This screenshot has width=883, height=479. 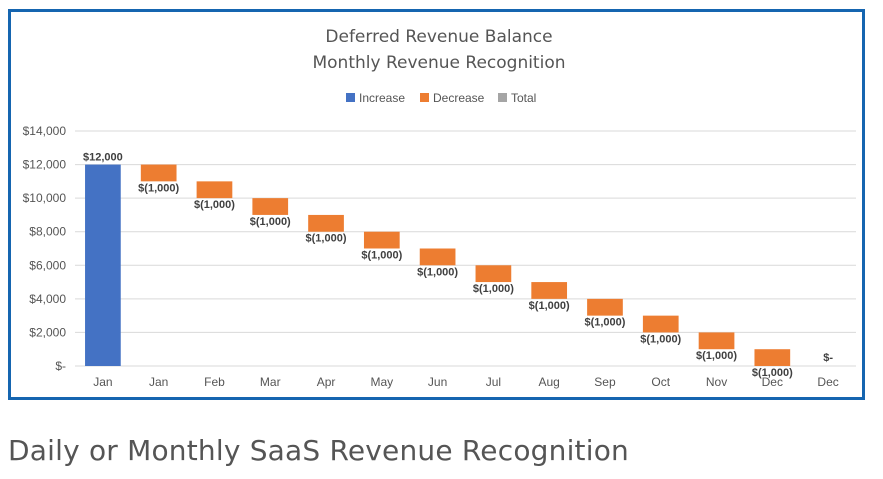 What do you see at coordinates (45, 165) in the screenshot?
I see `y-tick-label: $12,000` at bounding box center [45, 165].